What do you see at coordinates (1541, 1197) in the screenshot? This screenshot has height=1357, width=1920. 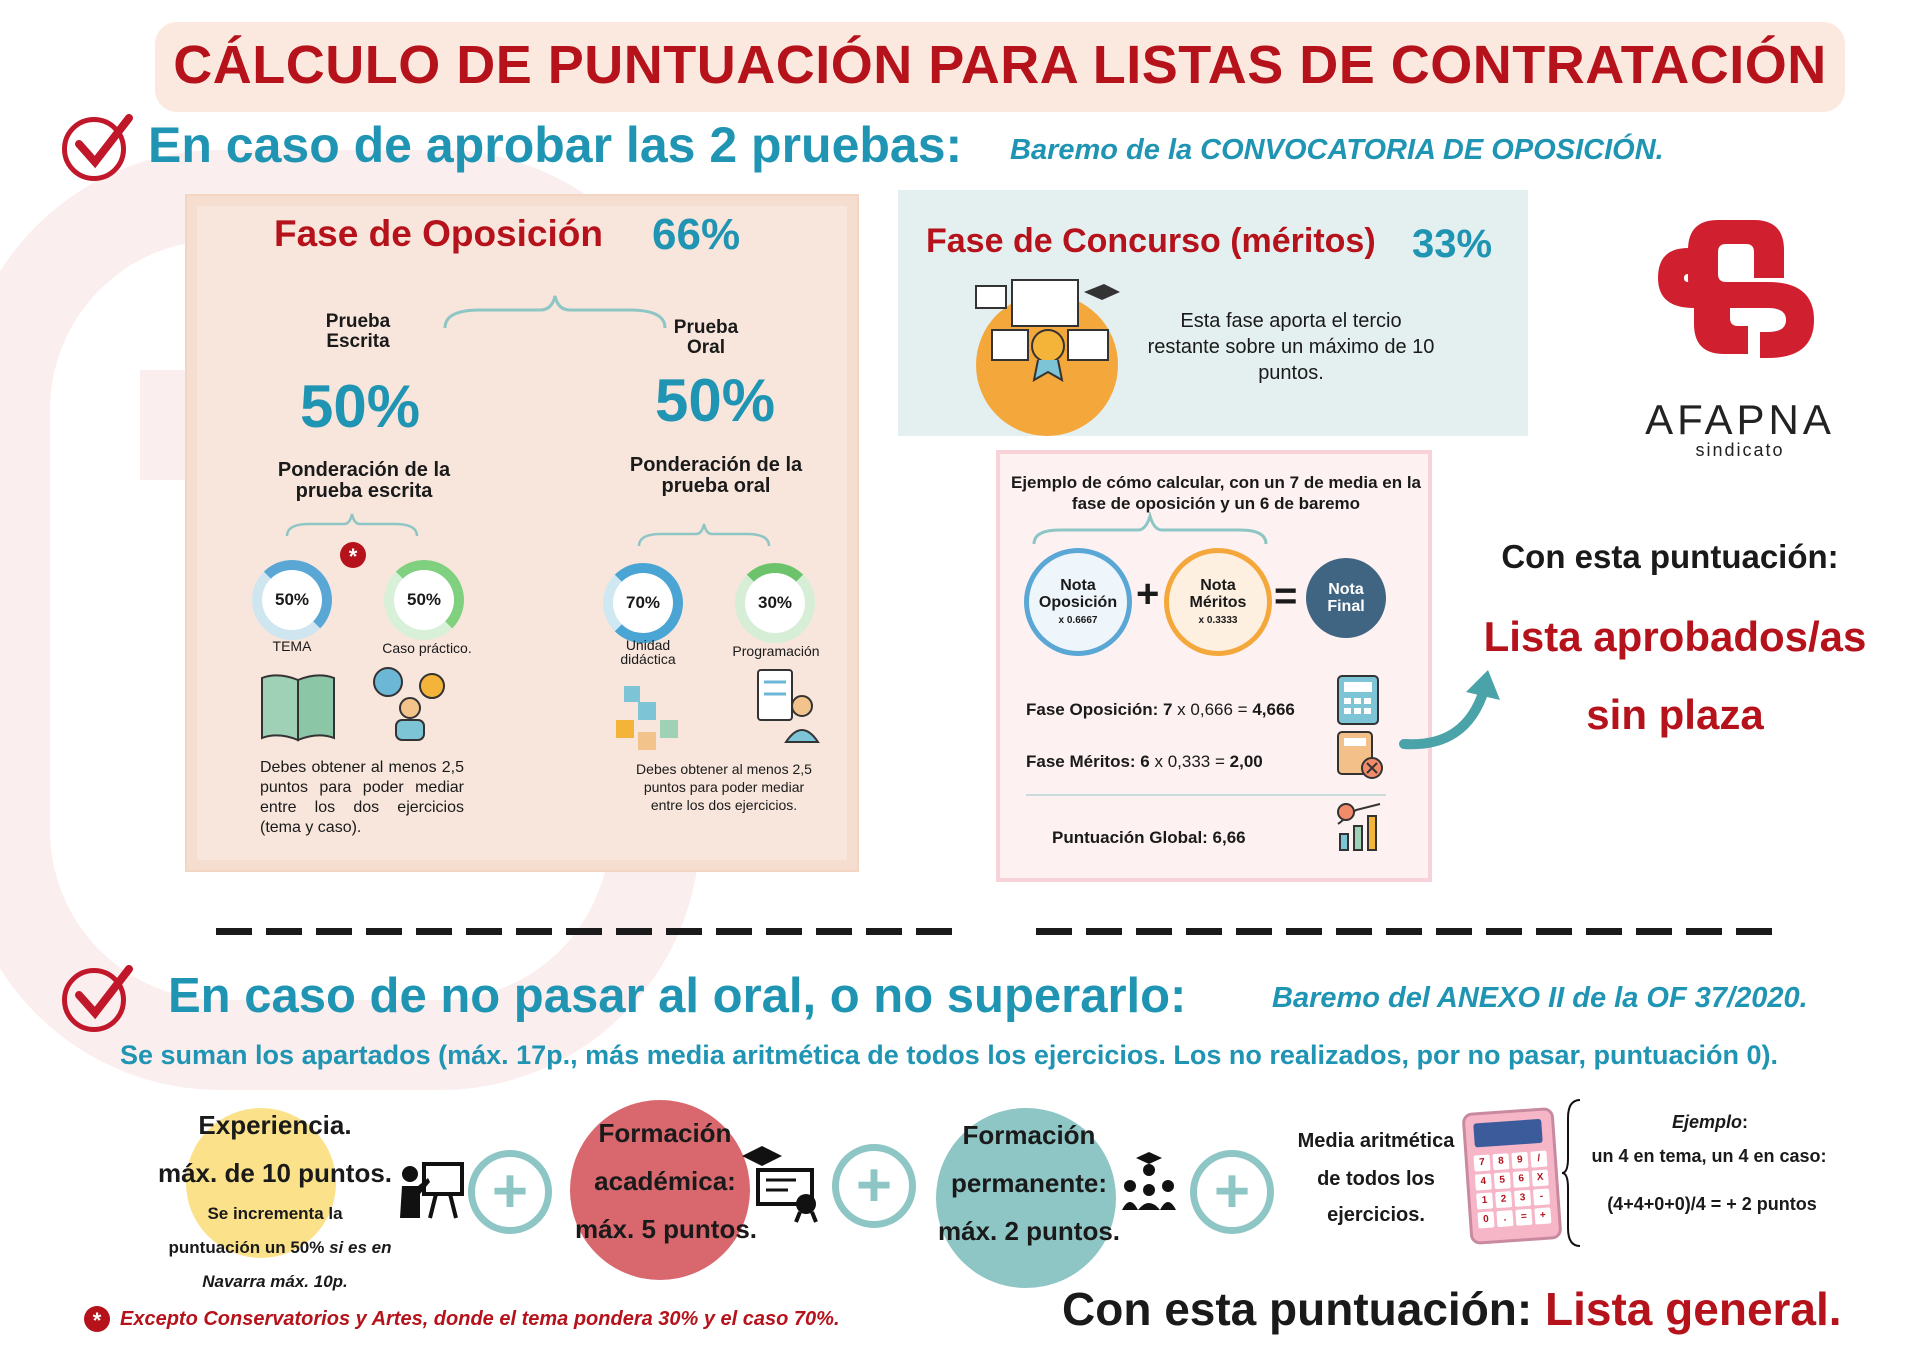 I see `calc-key: -` at bounding box center [1541, 1197].